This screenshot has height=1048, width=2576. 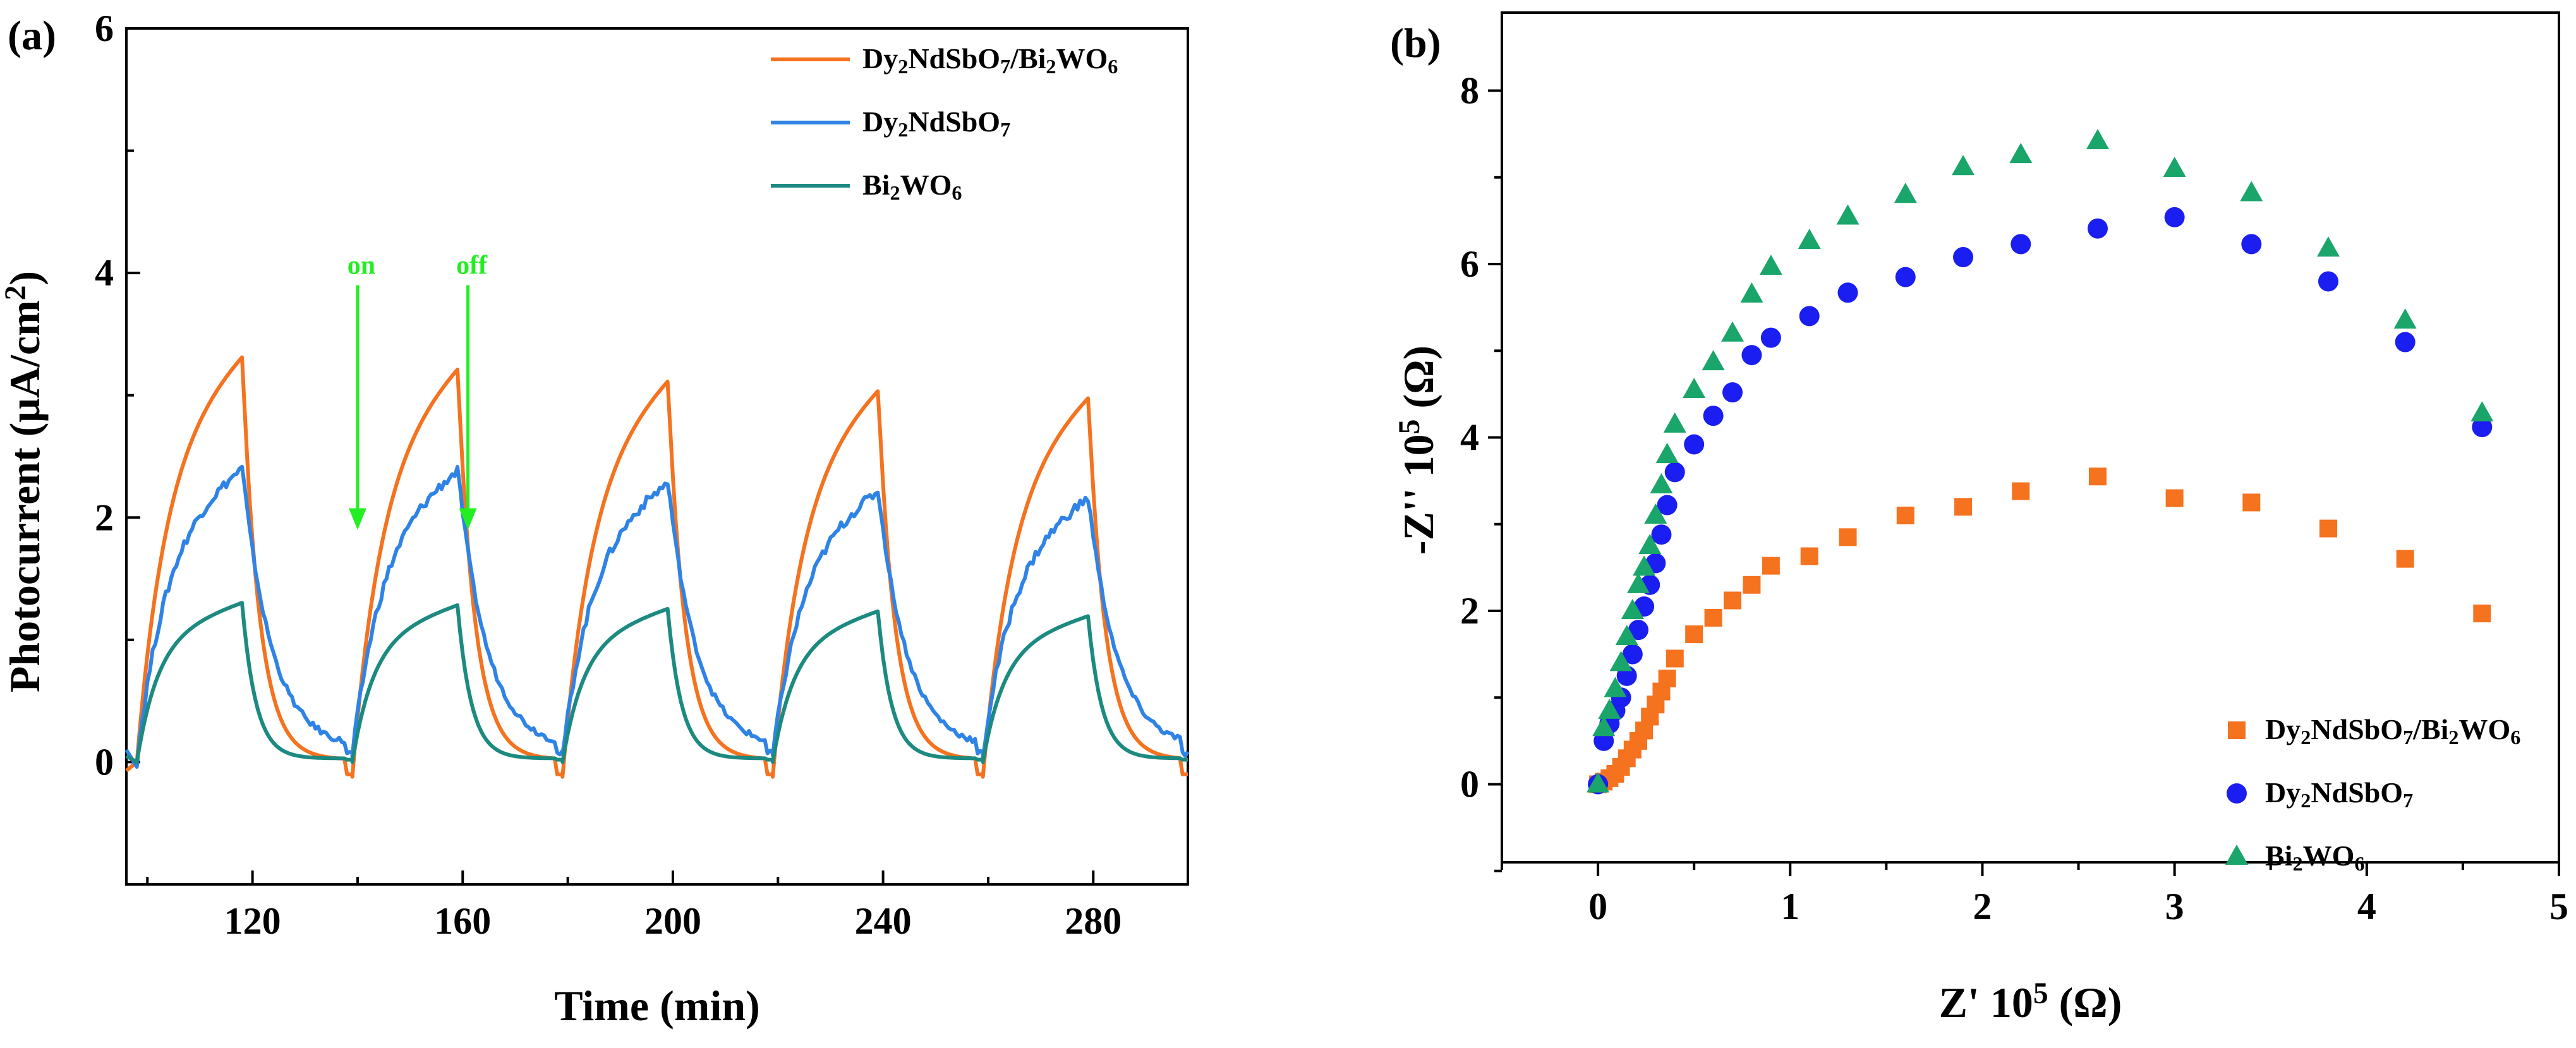 What do you see at coordinates (104, 28) in the screenshot?
I see `y-tick-label: 6` at bounding box center [104, 28].